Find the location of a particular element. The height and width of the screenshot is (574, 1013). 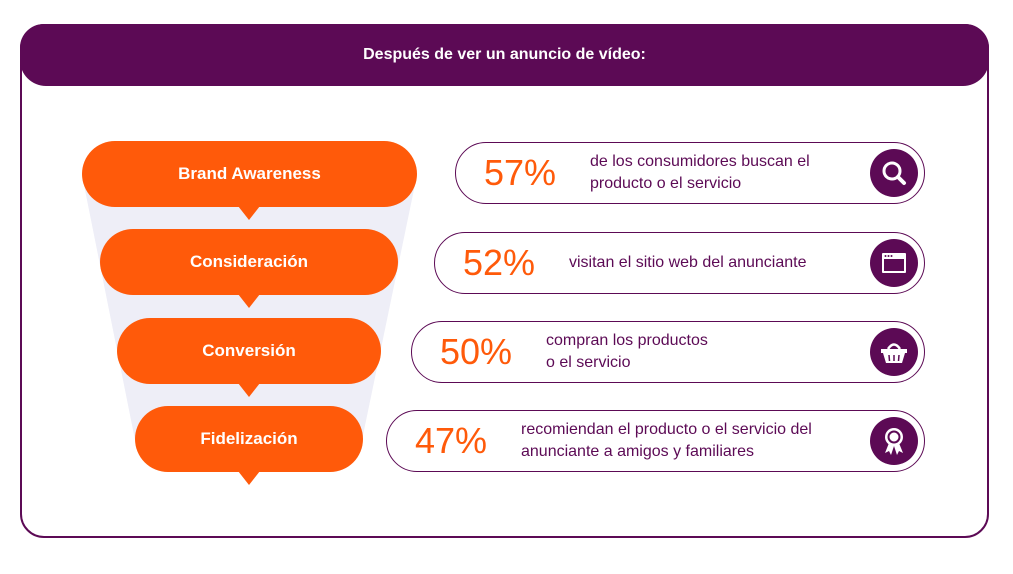

funnel-stage-label: Consideración is located at coordinates (249, 261).